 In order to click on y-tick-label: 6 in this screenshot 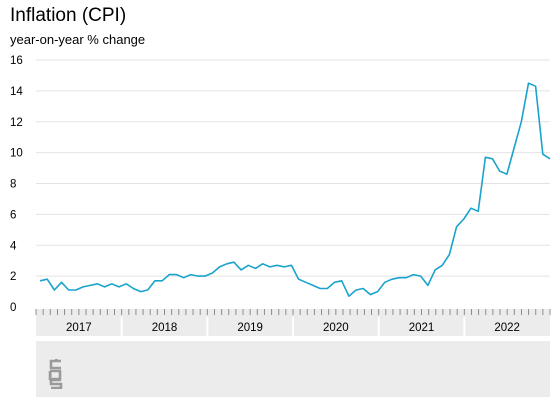, I will do `click(13, 215)`.